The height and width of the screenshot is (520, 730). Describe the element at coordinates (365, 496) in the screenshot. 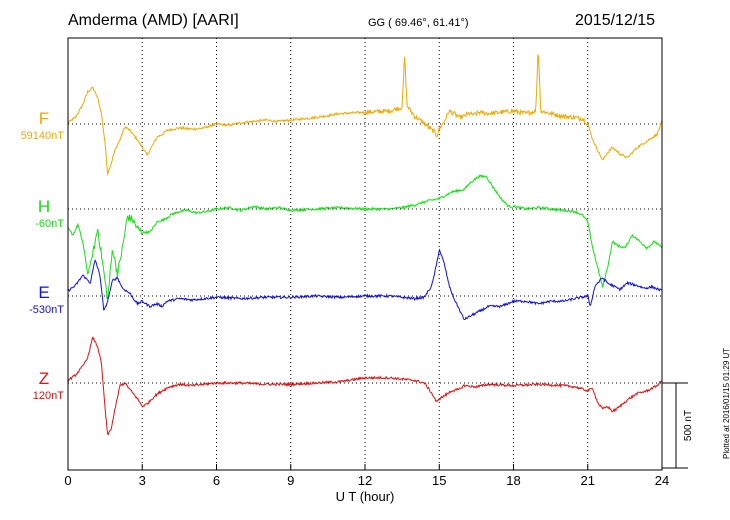

I see `x-axis-label: U T (hour)` at that location.